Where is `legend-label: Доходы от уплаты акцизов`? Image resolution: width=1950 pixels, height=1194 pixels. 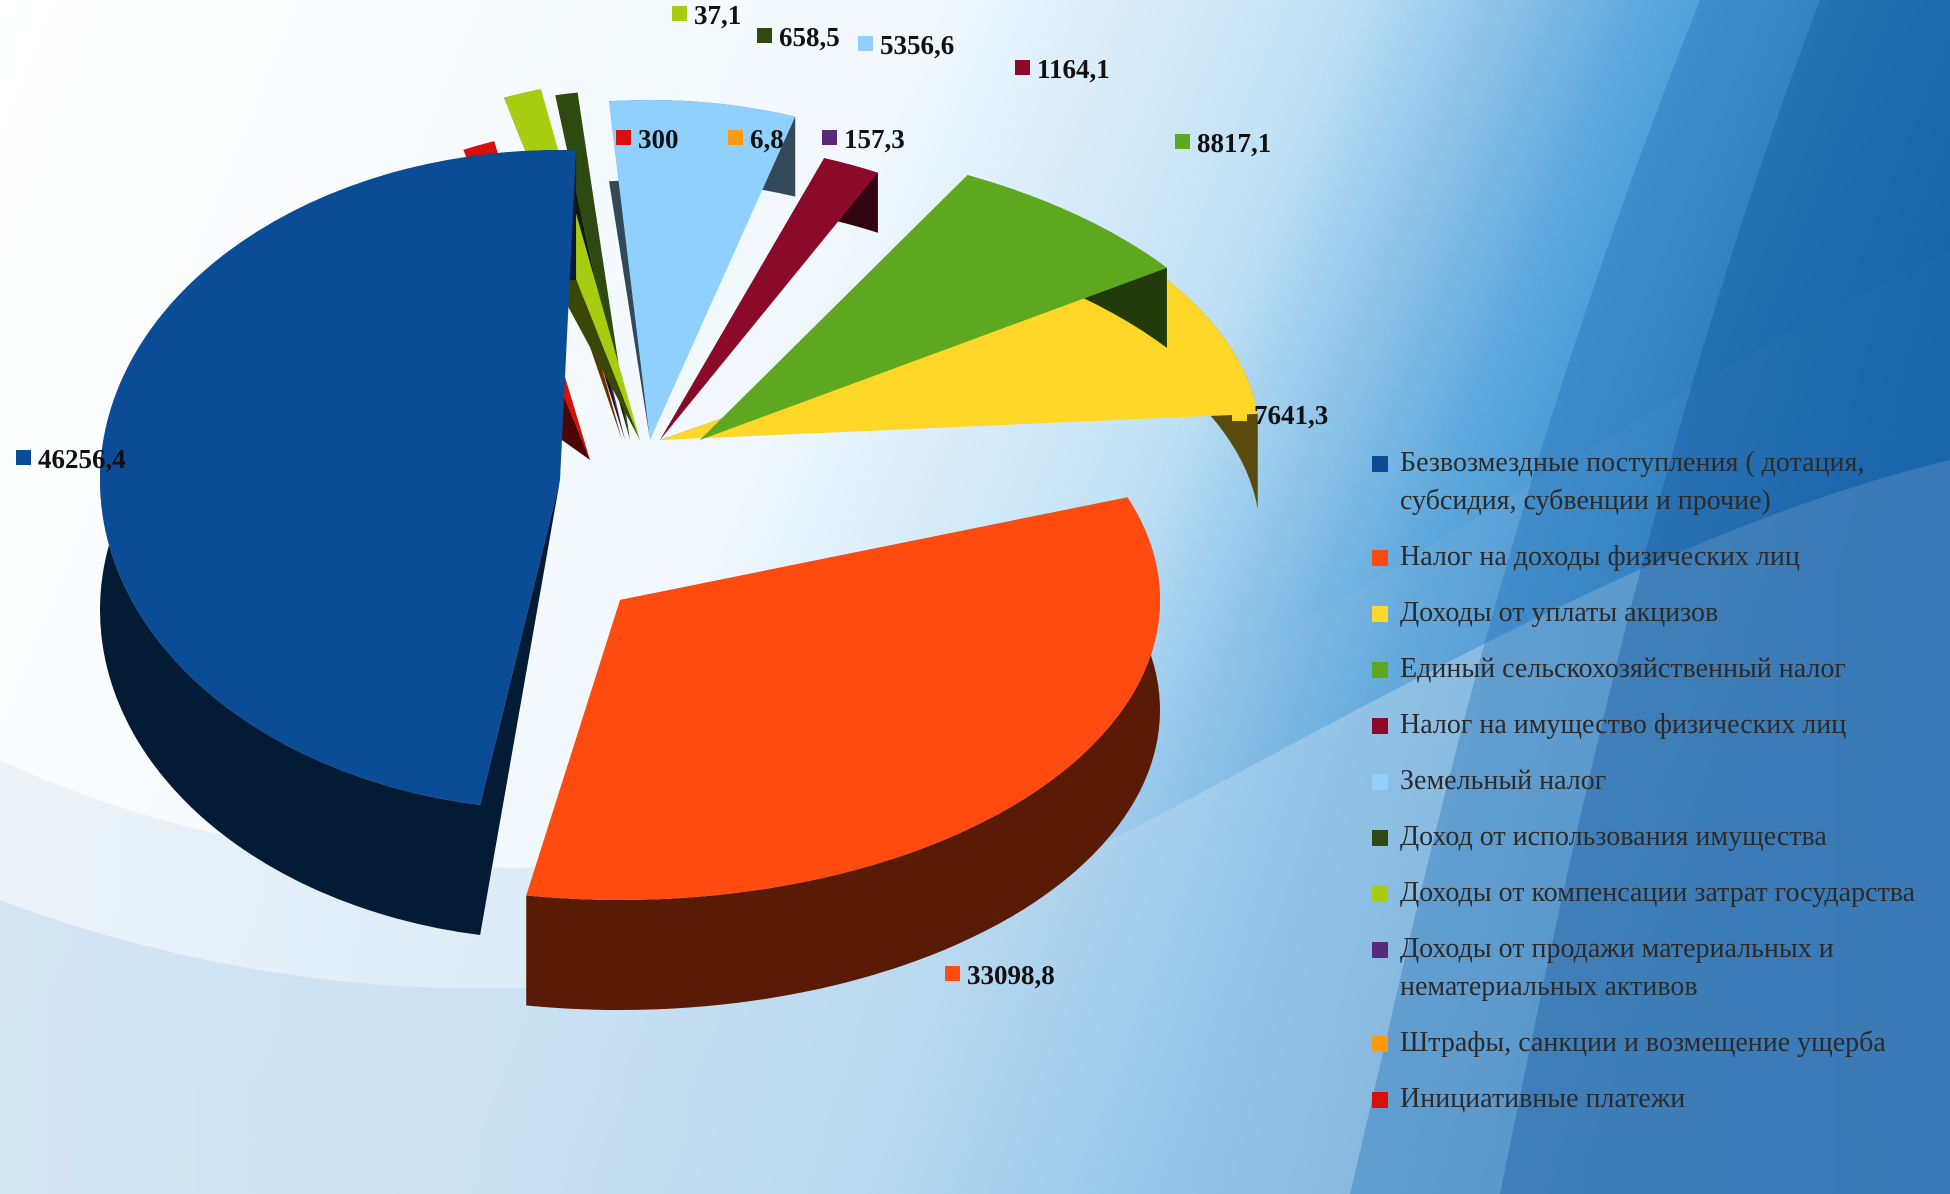 legend-label: Доходы от уплаты акцизов is located at coordinates (1559, 612).